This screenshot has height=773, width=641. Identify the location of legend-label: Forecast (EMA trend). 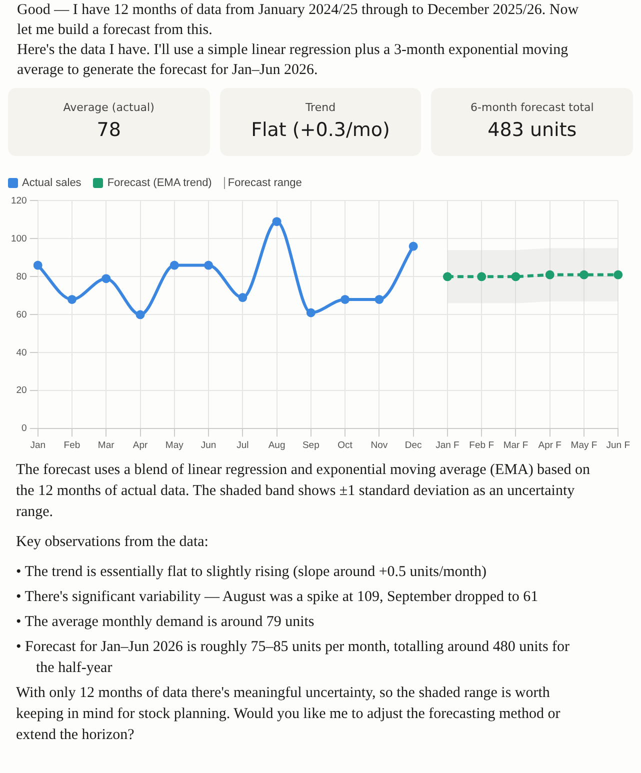
(159, 183).